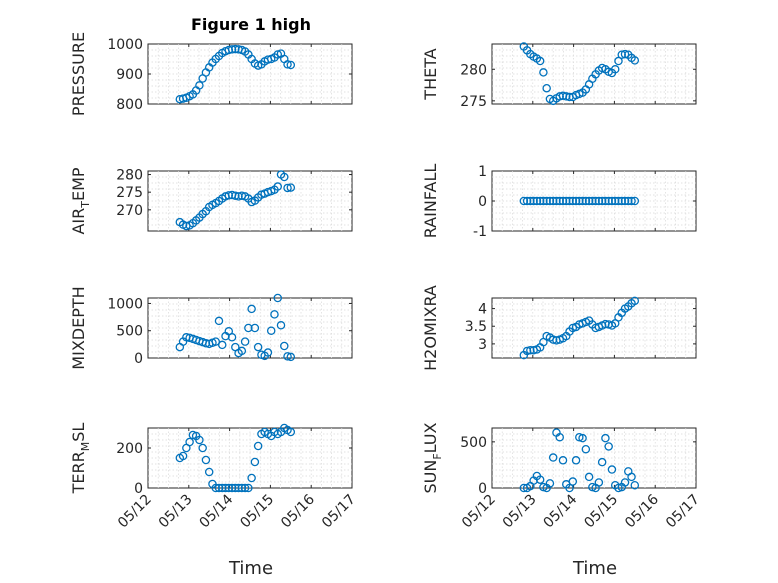  I want to click on y-tick-label: 270, so click(129, 211).